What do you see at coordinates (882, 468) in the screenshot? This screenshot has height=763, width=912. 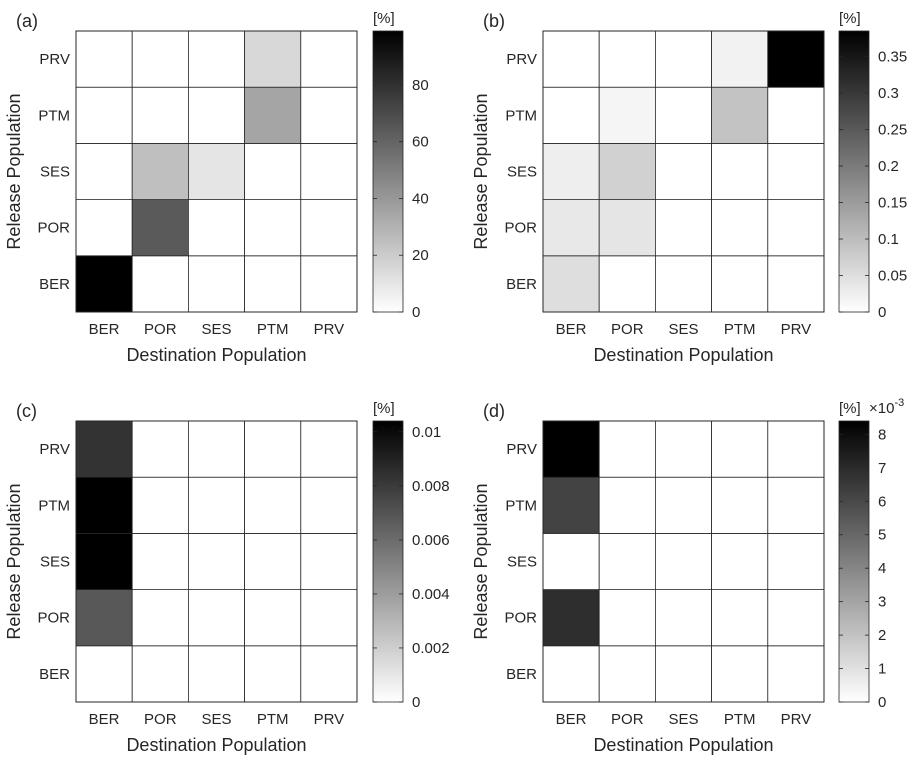 I see `colorbar-tick-label: 7` at bounding box center [882, 468].